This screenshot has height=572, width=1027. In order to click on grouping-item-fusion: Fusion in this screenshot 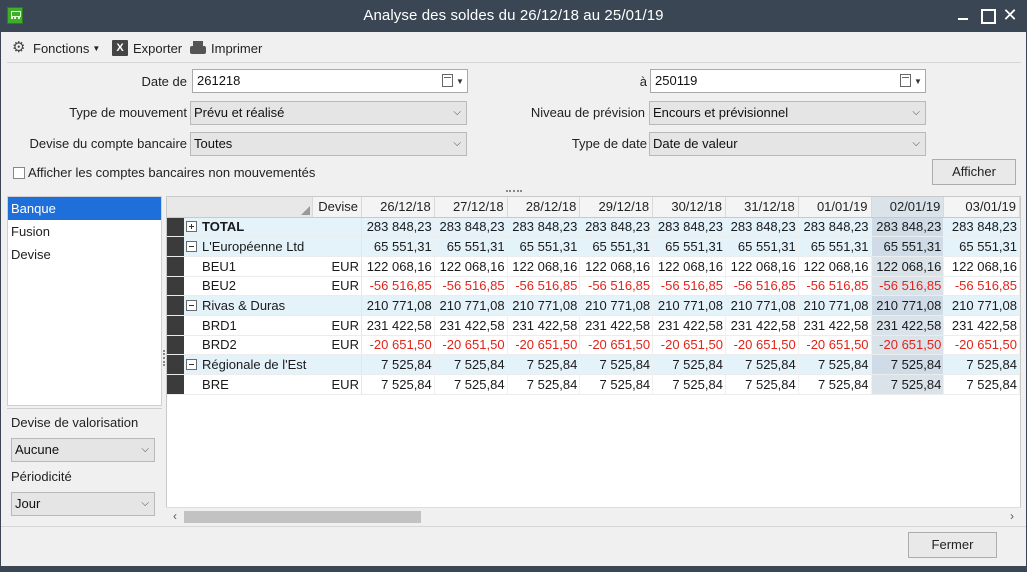, I will do `click(31, 231)`.